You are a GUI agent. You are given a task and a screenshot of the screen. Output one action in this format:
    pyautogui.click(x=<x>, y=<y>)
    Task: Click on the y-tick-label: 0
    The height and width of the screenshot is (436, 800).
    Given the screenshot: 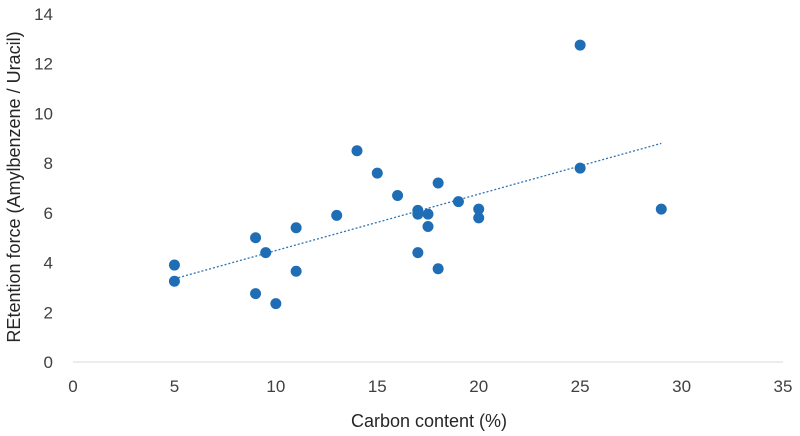 What is the action you would take?
    pyautogui.click(x=48, y=362)
    